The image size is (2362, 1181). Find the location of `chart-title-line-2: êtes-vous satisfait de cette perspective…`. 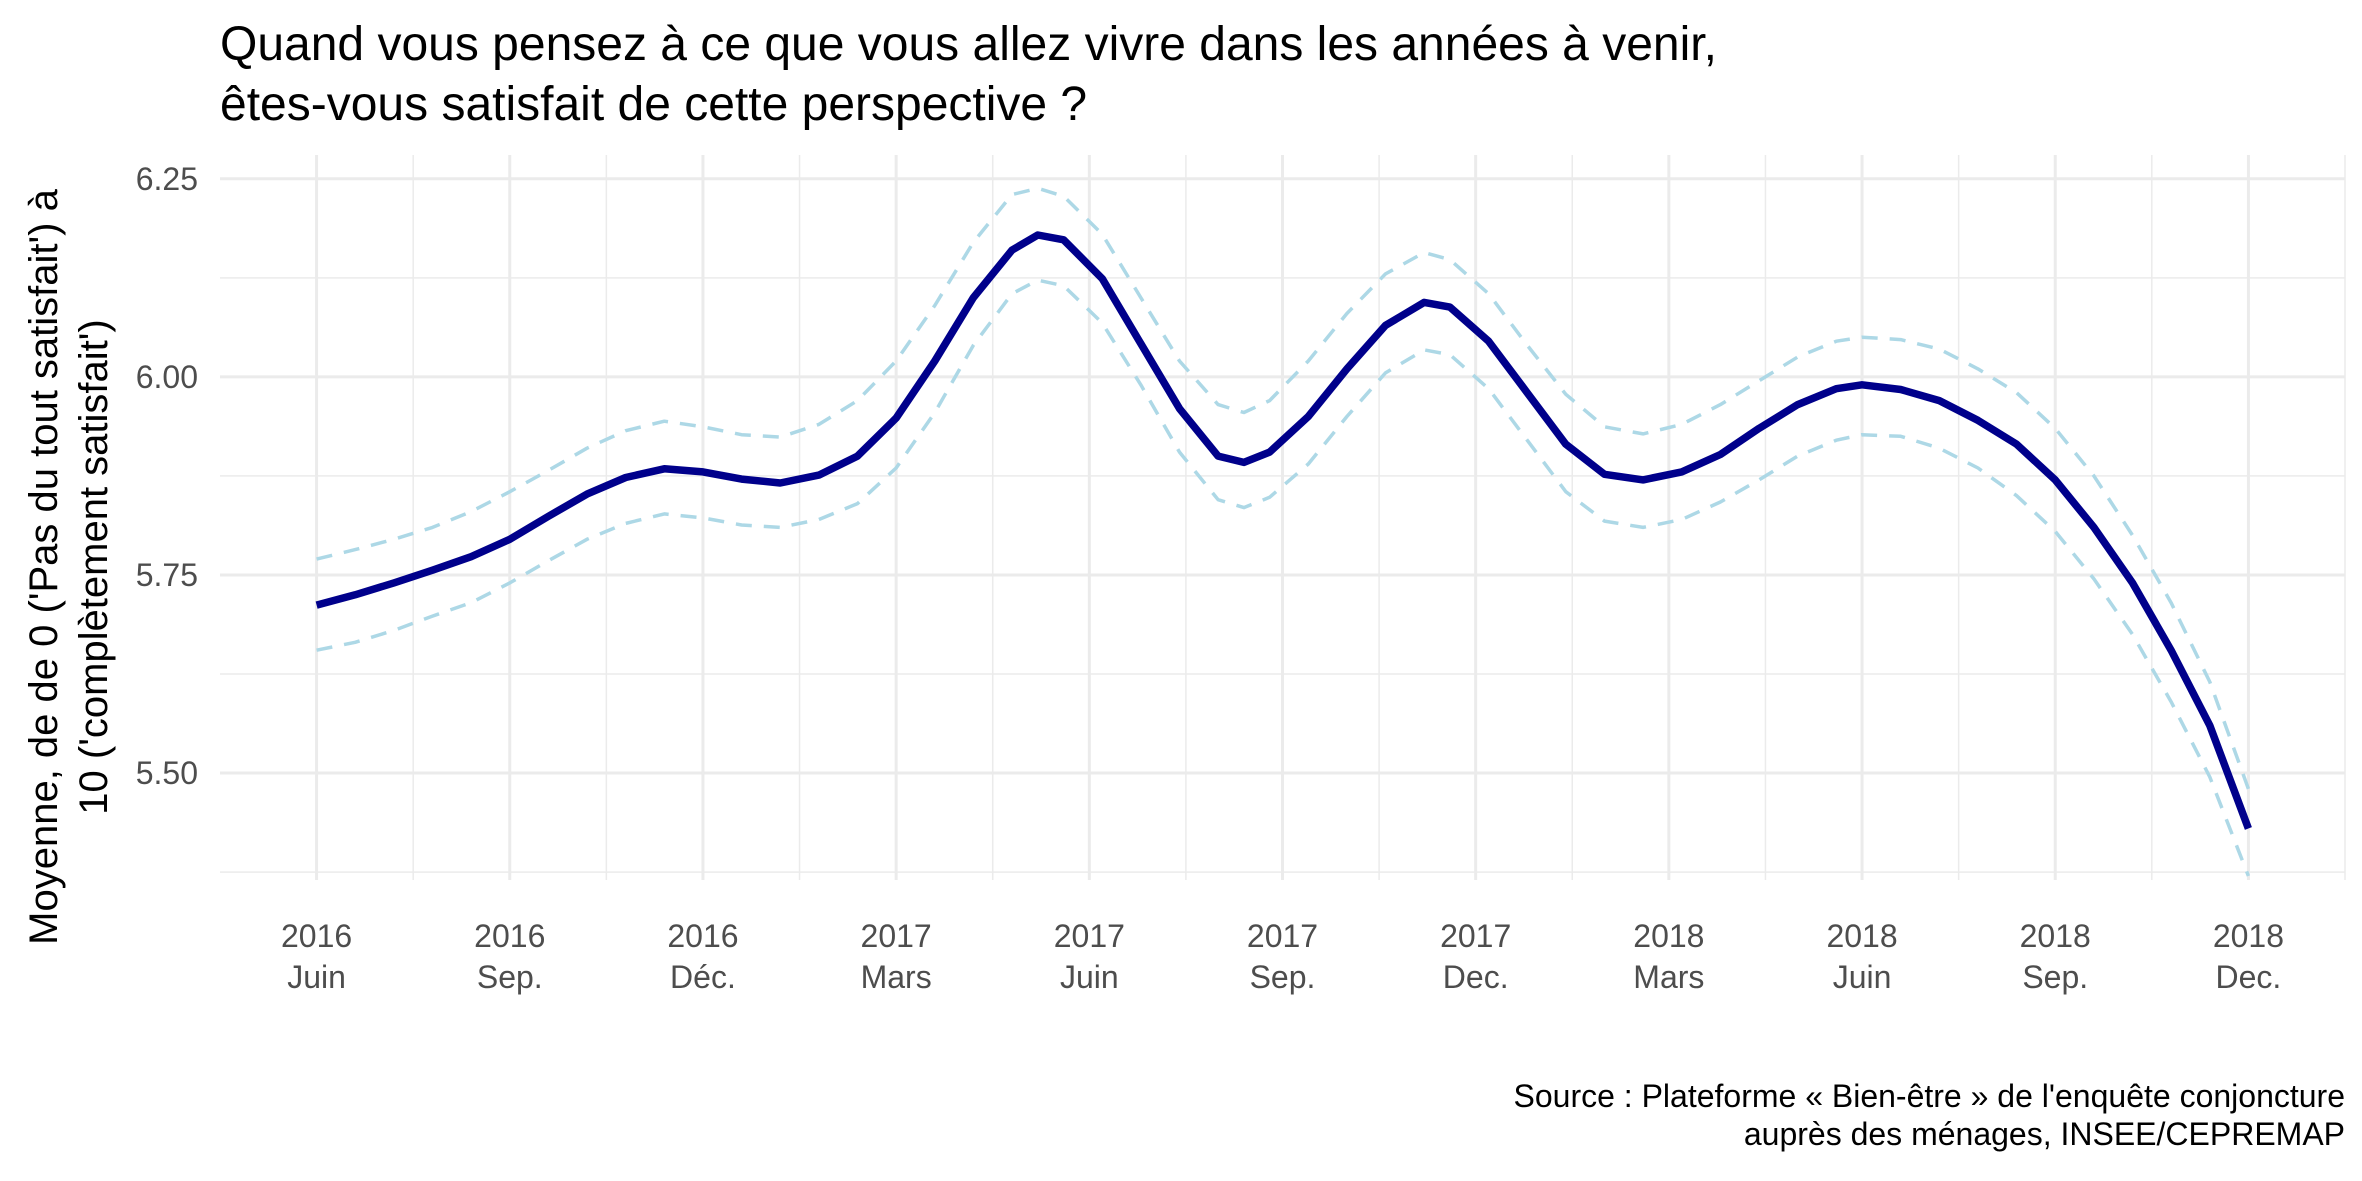

chart-title-line-2: êtes-vous satisfait de cette perspective… is located at coordinates (653, 104).